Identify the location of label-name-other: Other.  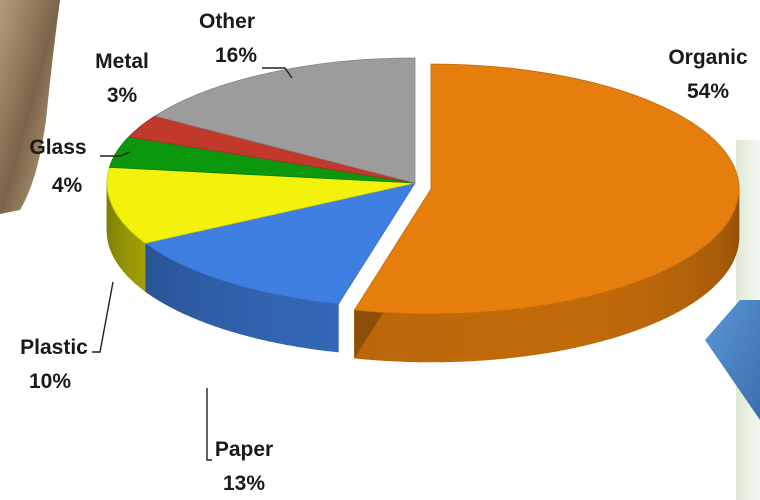
(227, 21).